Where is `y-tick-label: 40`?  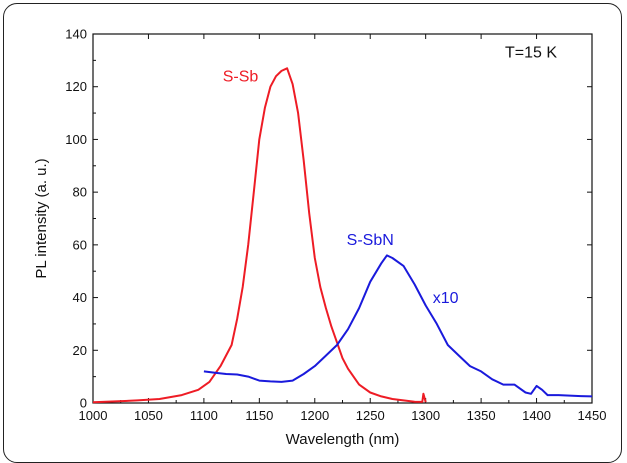
y-tick-label: 40 is located at coordinates (80, 297).